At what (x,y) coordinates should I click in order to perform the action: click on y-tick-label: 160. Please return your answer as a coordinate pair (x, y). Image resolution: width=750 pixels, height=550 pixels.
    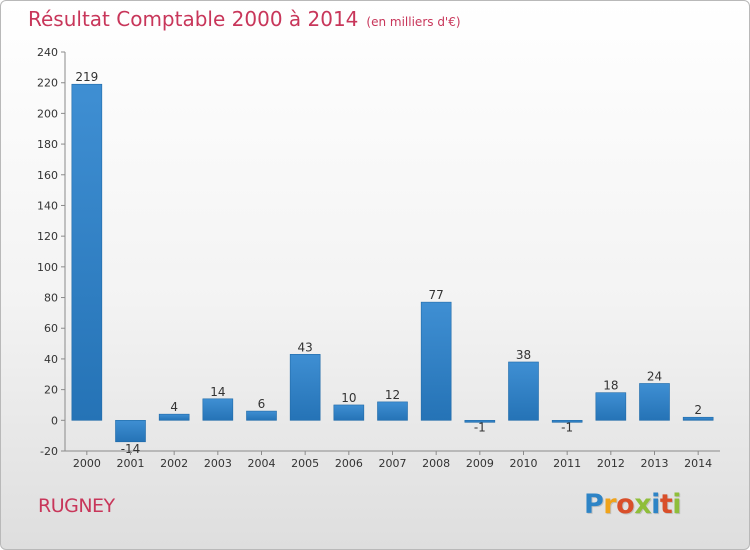
    Looking at the image, I should click on (47, 175).